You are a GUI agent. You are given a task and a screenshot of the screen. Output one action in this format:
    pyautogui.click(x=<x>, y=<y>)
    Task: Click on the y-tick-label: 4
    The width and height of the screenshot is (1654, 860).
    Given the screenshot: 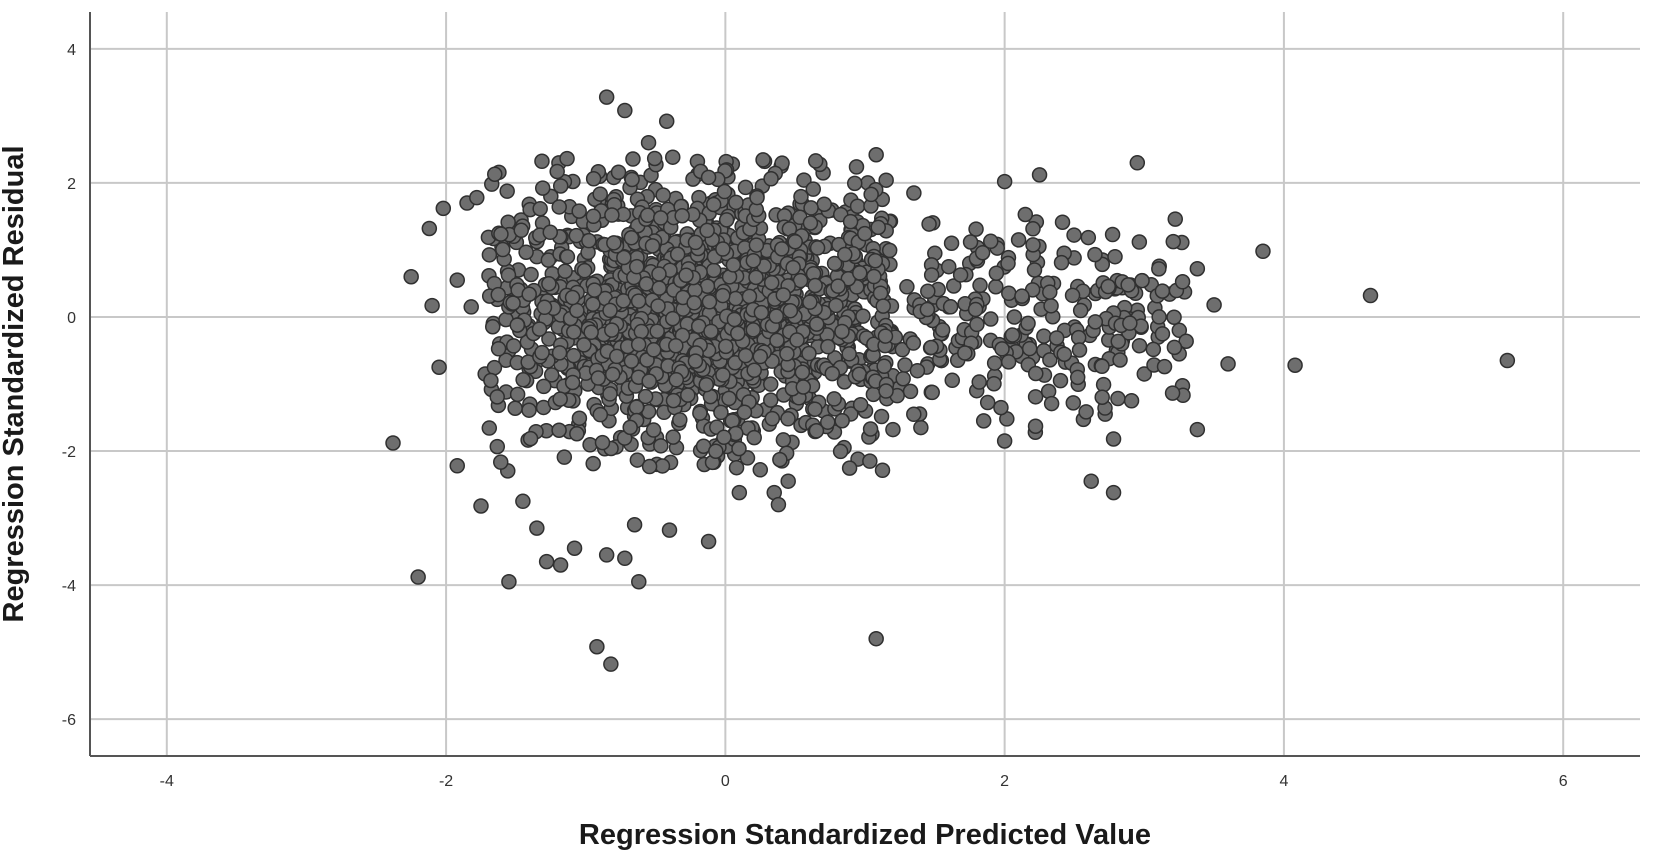 What is the action you would take?
    pyautogui.click(x=71, y=50)
    